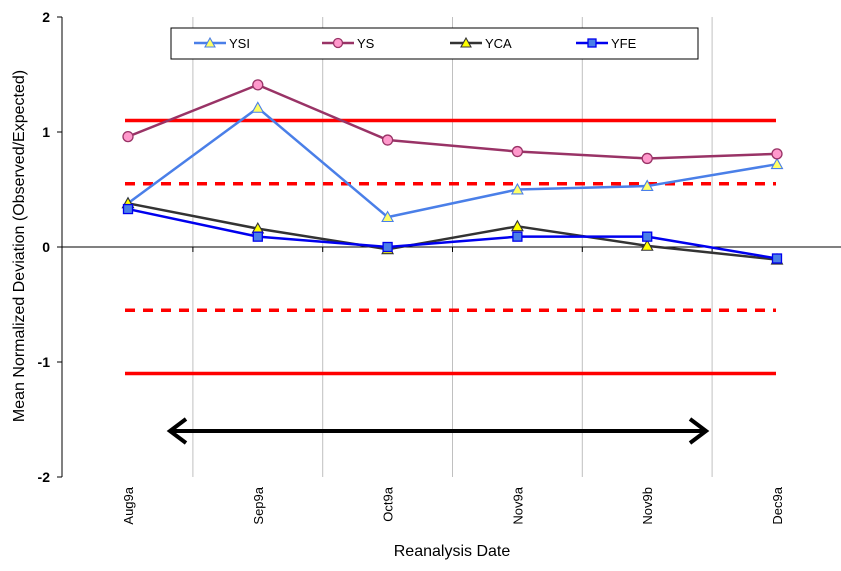 The image size is (841, 571). Describe the element at coordinates (498, 43) in the screenshot. I see `legend-label: YCA` at that location.